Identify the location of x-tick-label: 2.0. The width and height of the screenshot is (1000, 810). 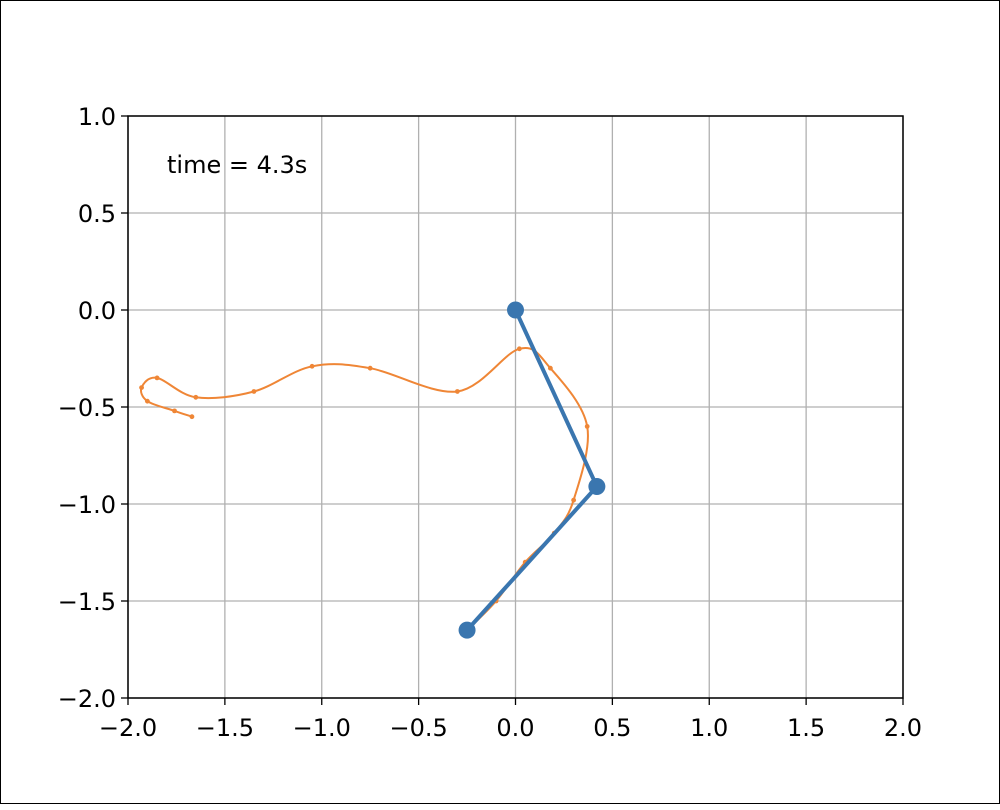
(903, 728).